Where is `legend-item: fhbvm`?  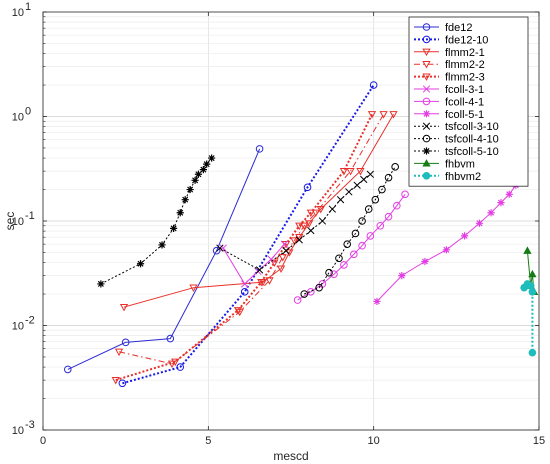
legend-item: fhbvm is located at coordinates (444, 164).